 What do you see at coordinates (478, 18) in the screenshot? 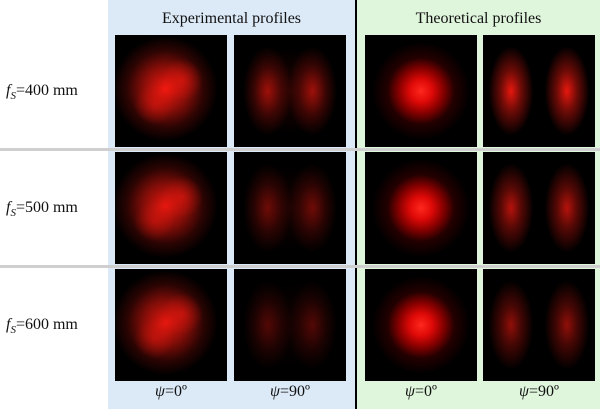
I see `theoretical-header: Theoretical profiles` at bounding box center [478, 18].